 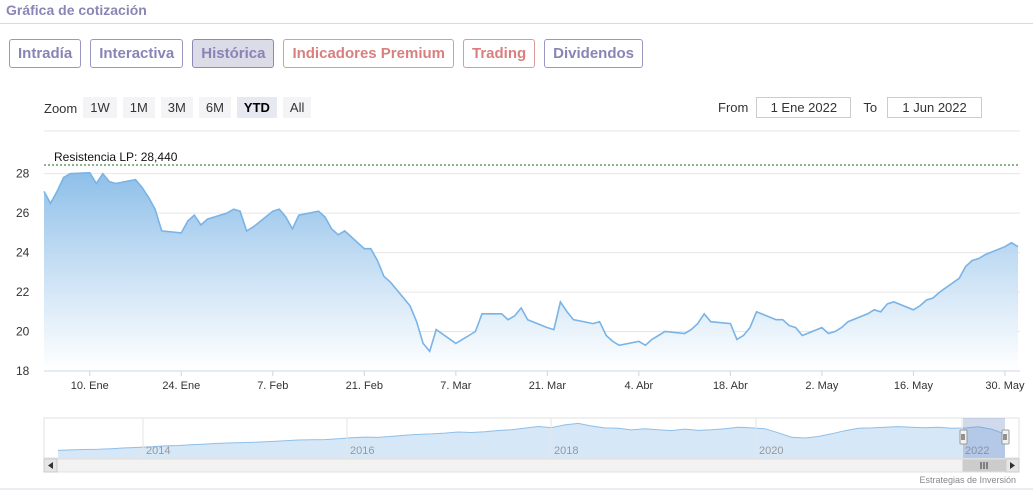 I want to click on navigator-area, so click(x=531, y=440).